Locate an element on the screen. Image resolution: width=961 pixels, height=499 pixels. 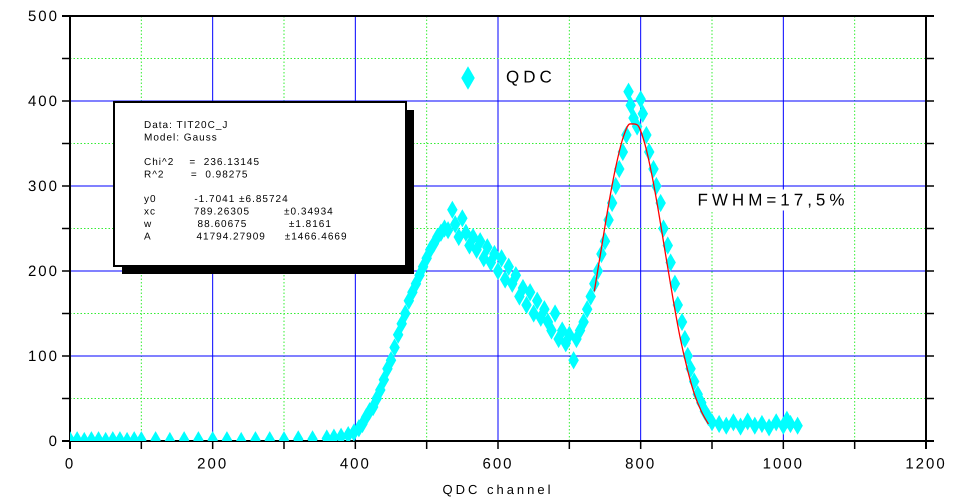
y-tick-label: 500 is located at coordinates (43, 16).